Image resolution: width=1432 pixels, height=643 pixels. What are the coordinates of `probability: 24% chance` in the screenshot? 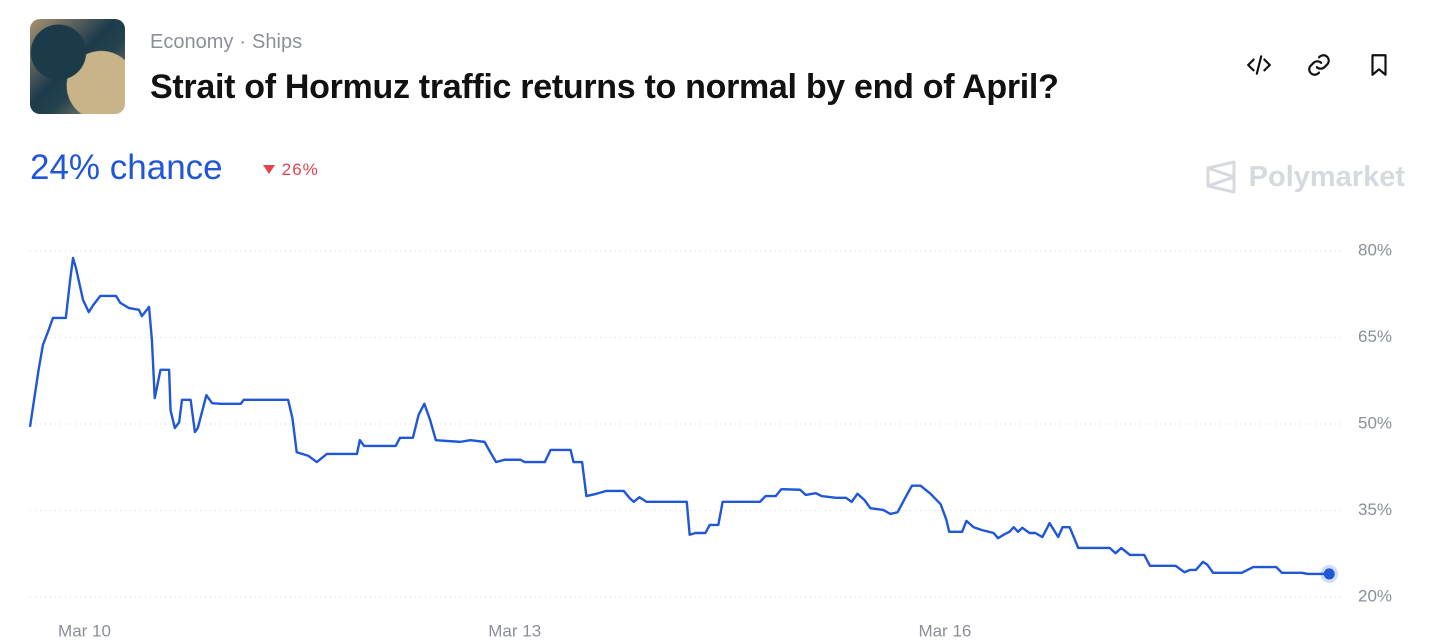 It's located at (126, 167).